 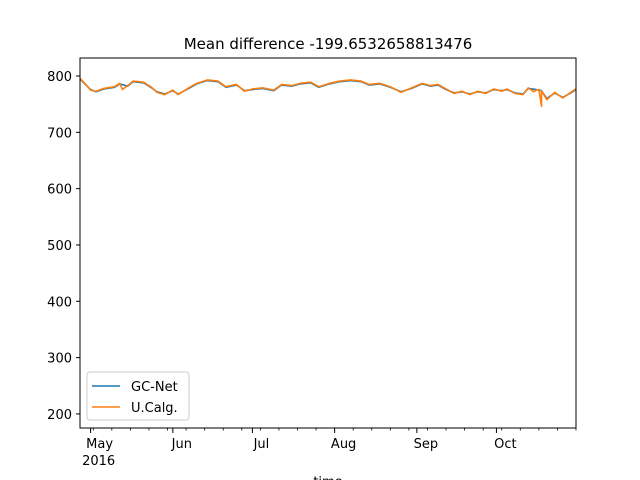 I want to click on y-tick-label: 200, so click(x=59, y=415).